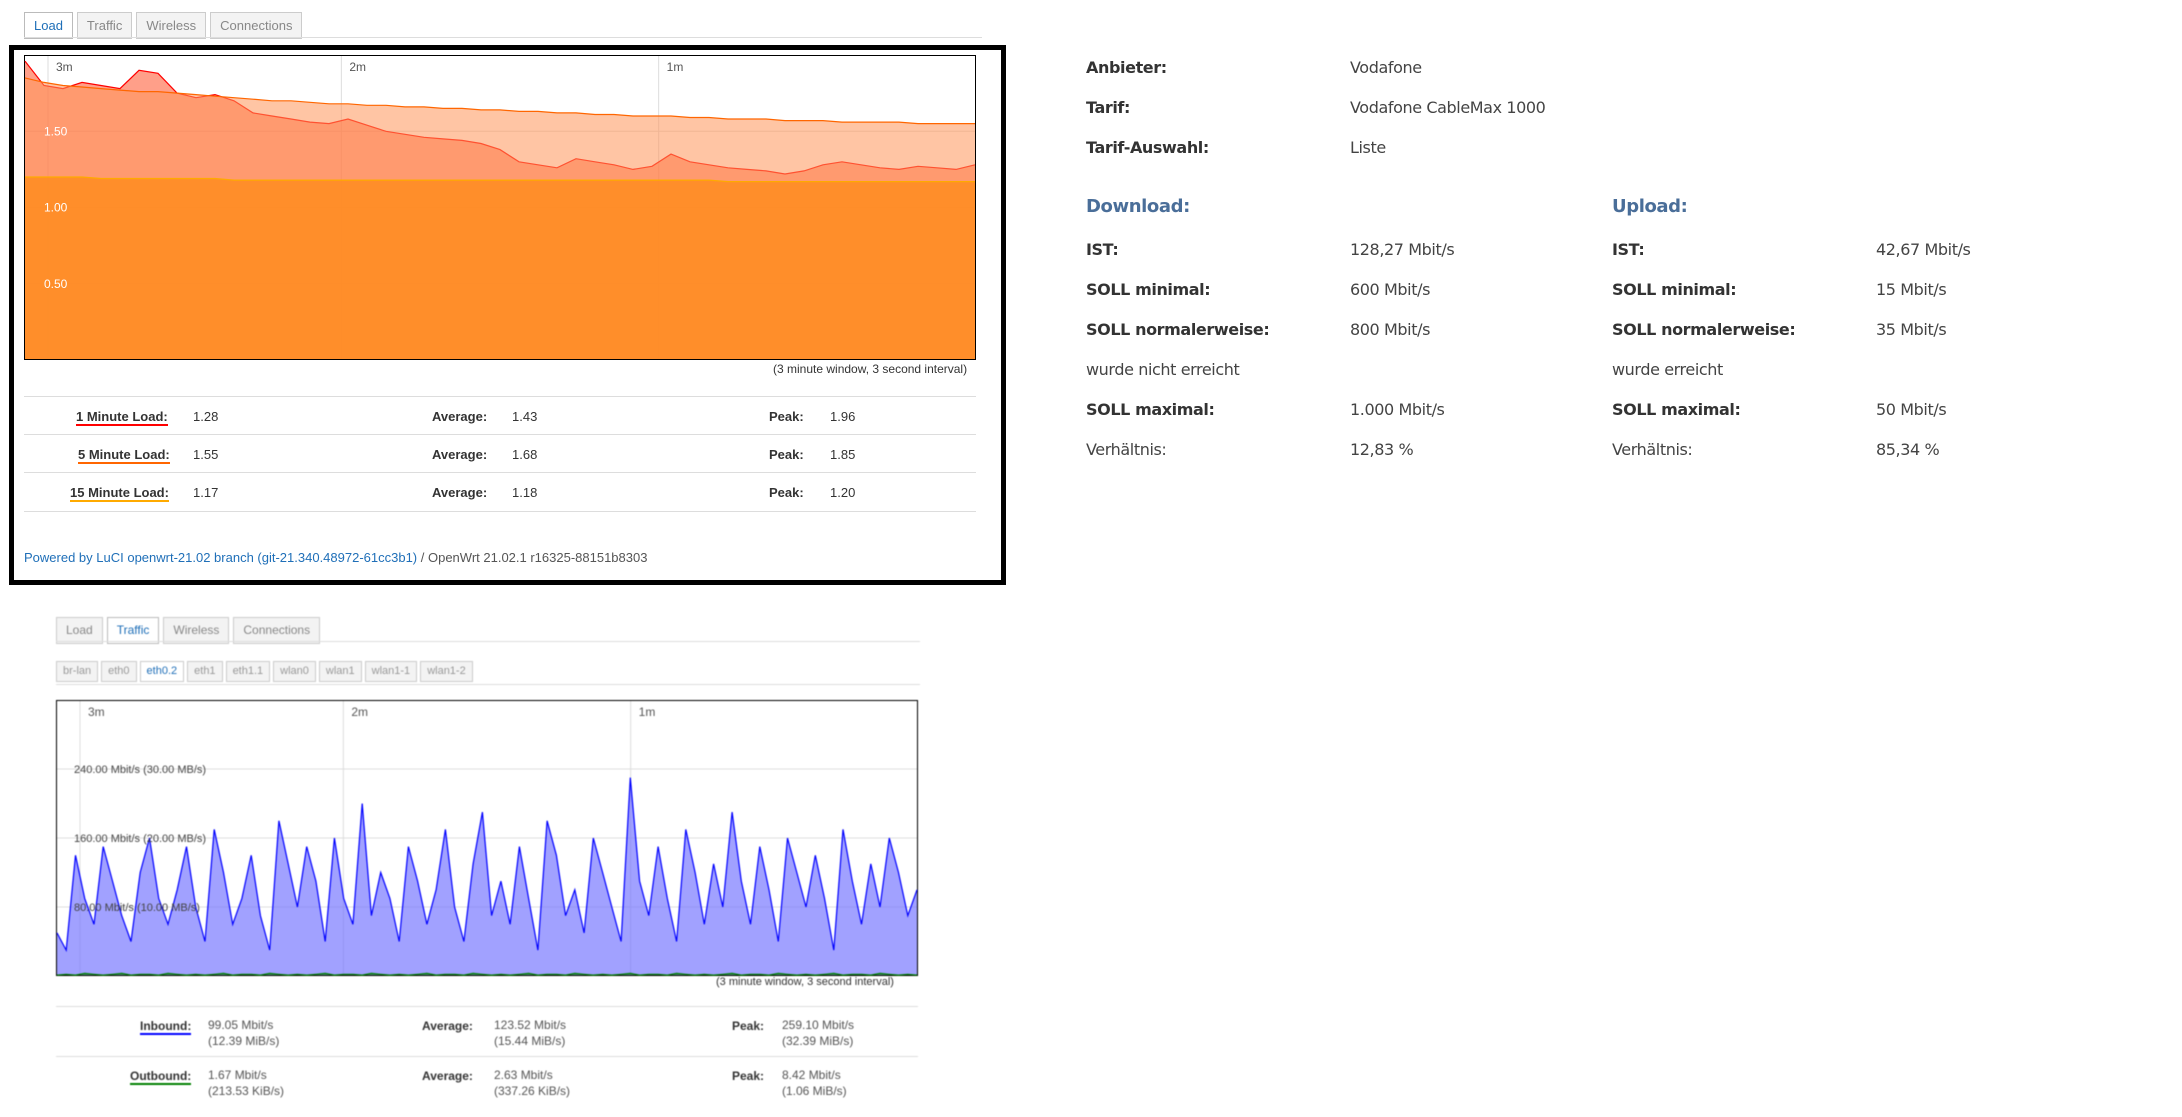 The width and height of the screenshot is (2182, 1117). I want to click on load-15min-avg: 1.18, so click(525, 492).